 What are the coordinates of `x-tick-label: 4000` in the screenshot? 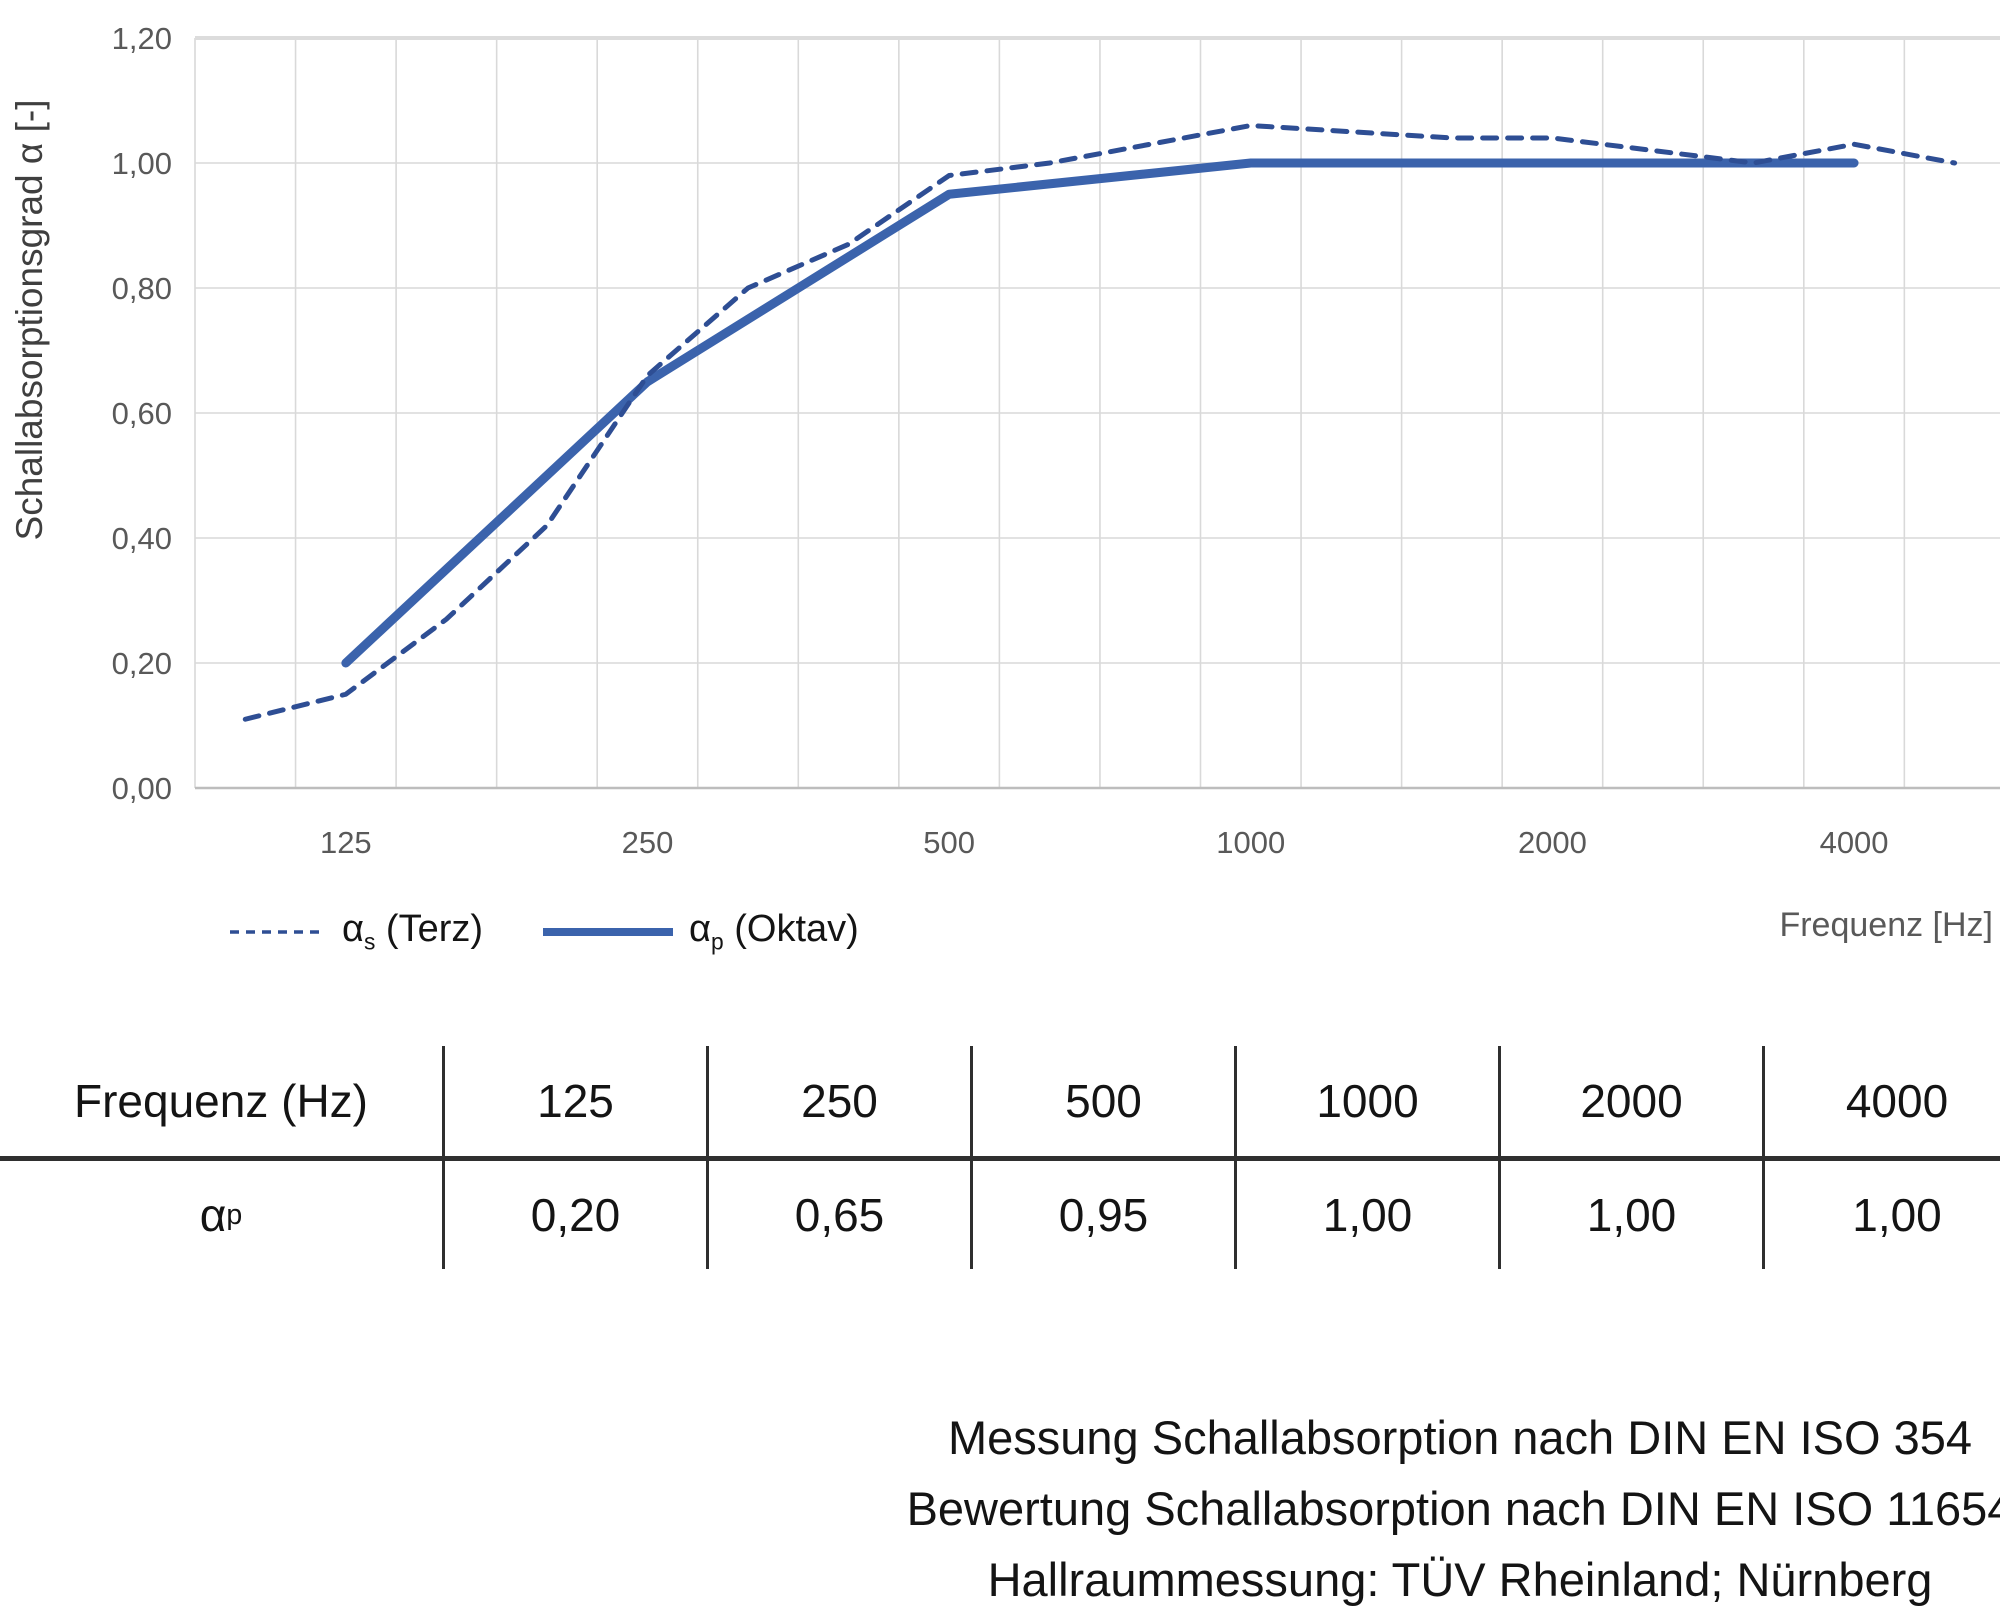 It's located at (1854, 842).